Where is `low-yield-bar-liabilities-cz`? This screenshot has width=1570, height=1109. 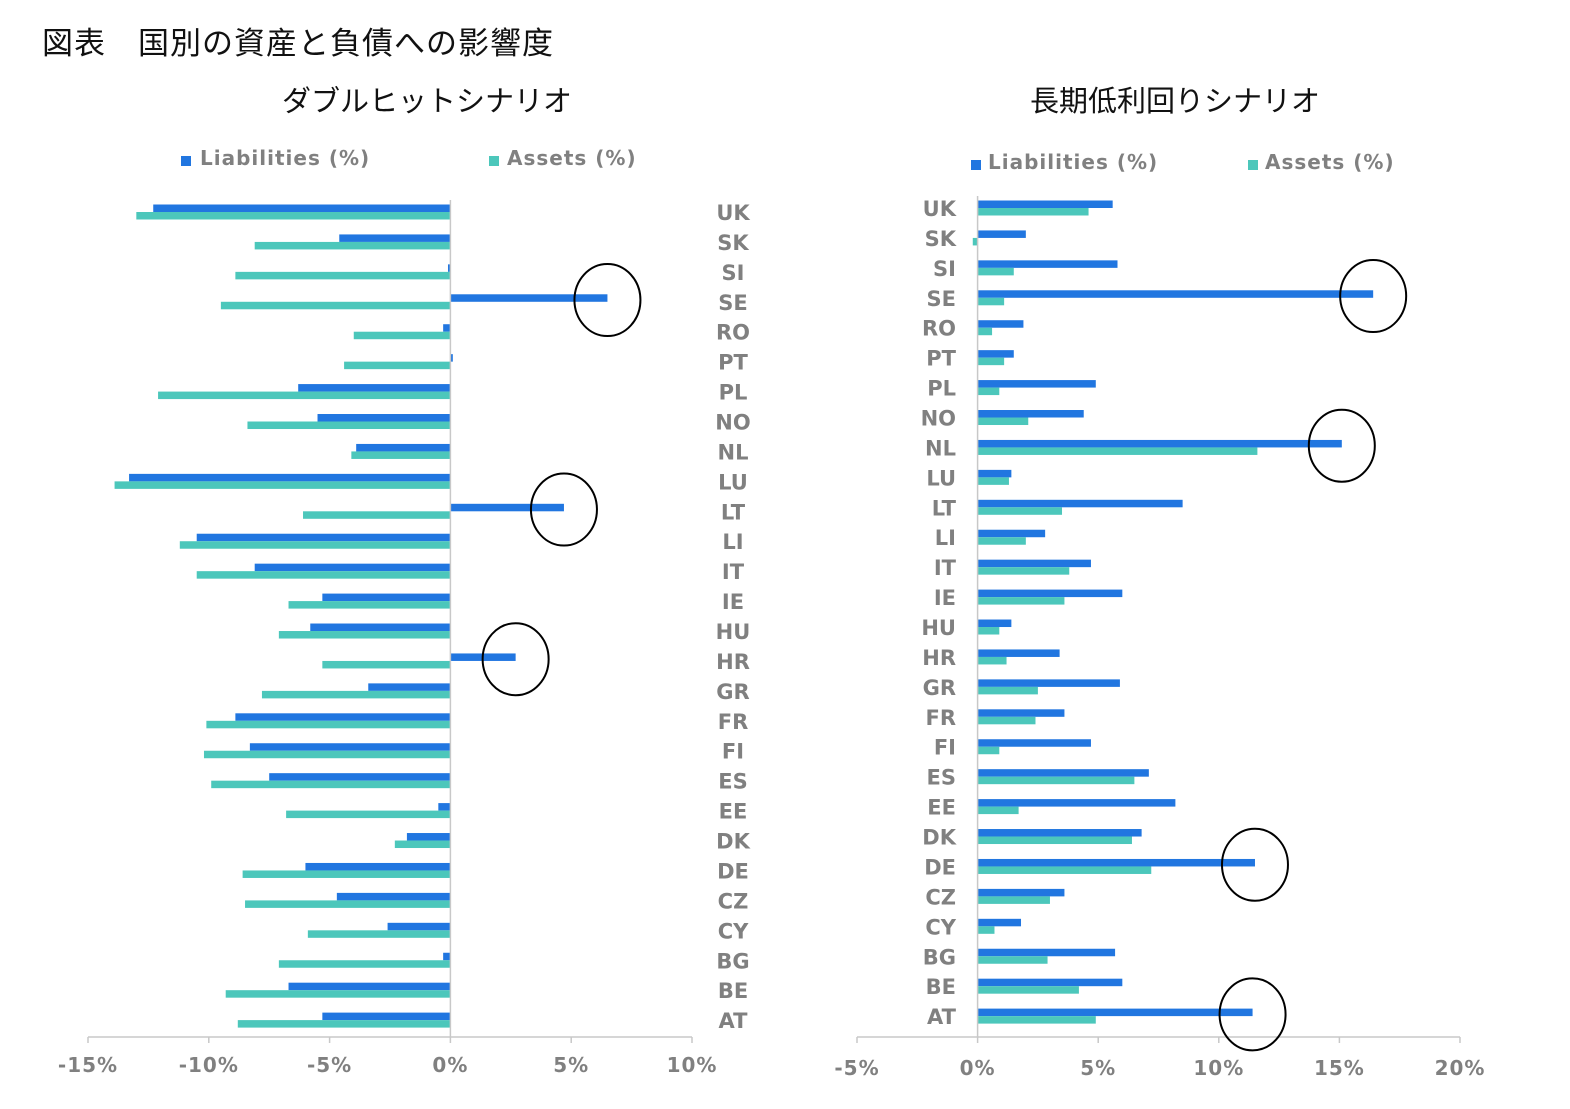
low-yield-bar-liabilities-cz is located at coordinates (1021, 892).